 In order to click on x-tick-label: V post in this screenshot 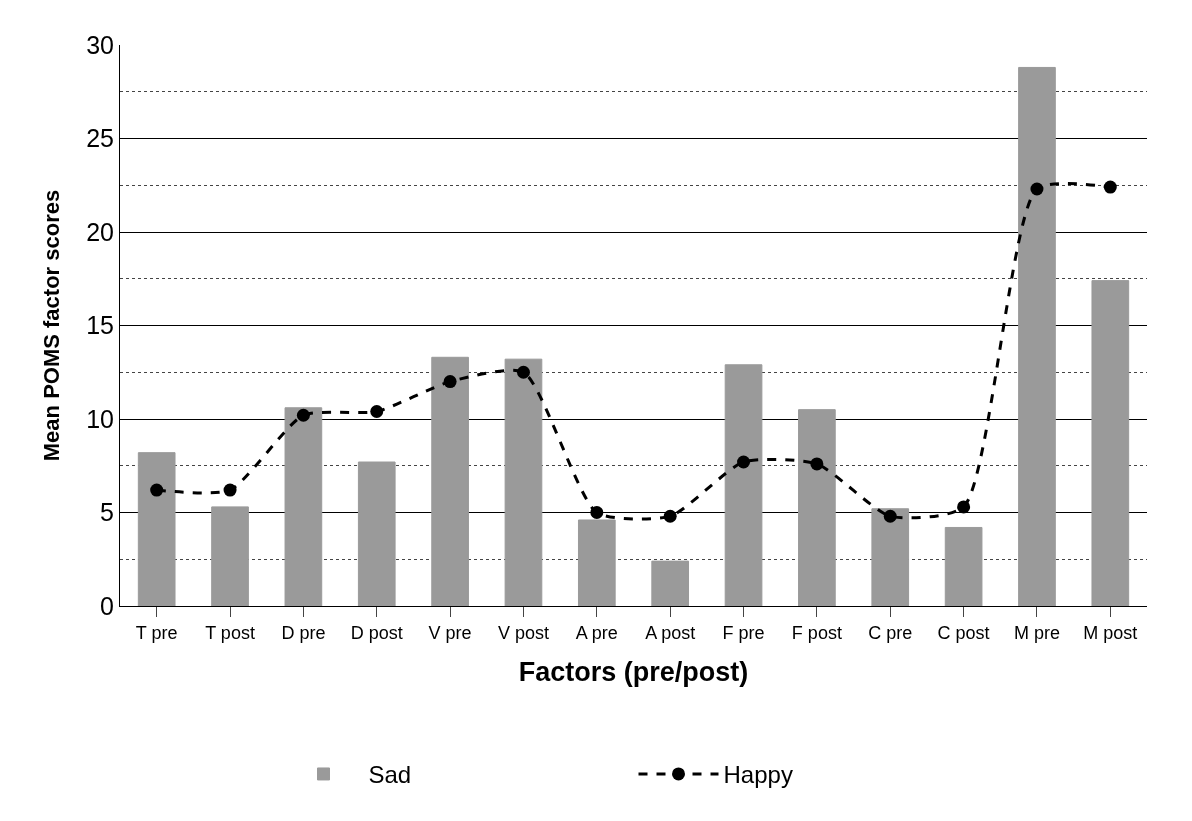, I will do `click(523, 632)`.